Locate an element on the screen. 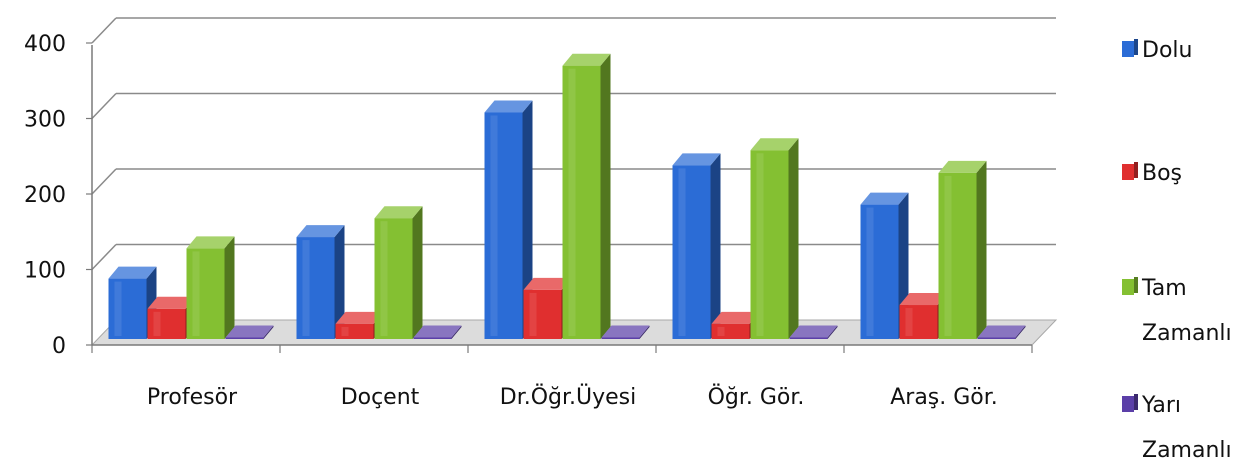  y-tick-label: 300 is located at coordinates (45, 120).